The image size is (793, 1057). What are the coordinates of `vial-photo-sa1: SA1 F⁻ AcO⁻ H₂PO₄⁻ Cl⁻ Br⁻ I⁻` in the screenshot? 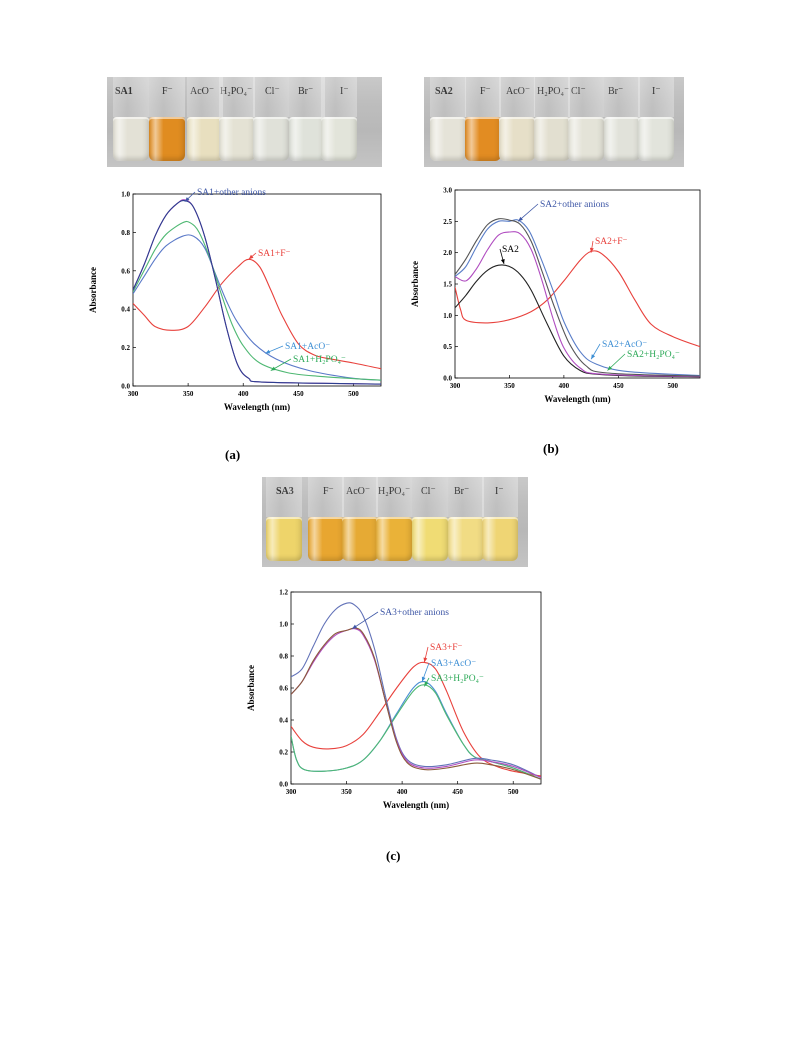 It's located at (244, 116).